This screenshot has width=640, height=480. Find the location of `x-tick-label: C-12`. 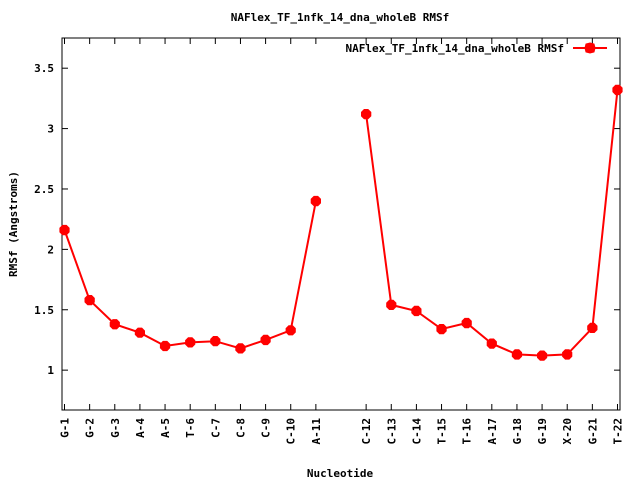

x-tick-label: C-12 is located at coordinates (366, 431).